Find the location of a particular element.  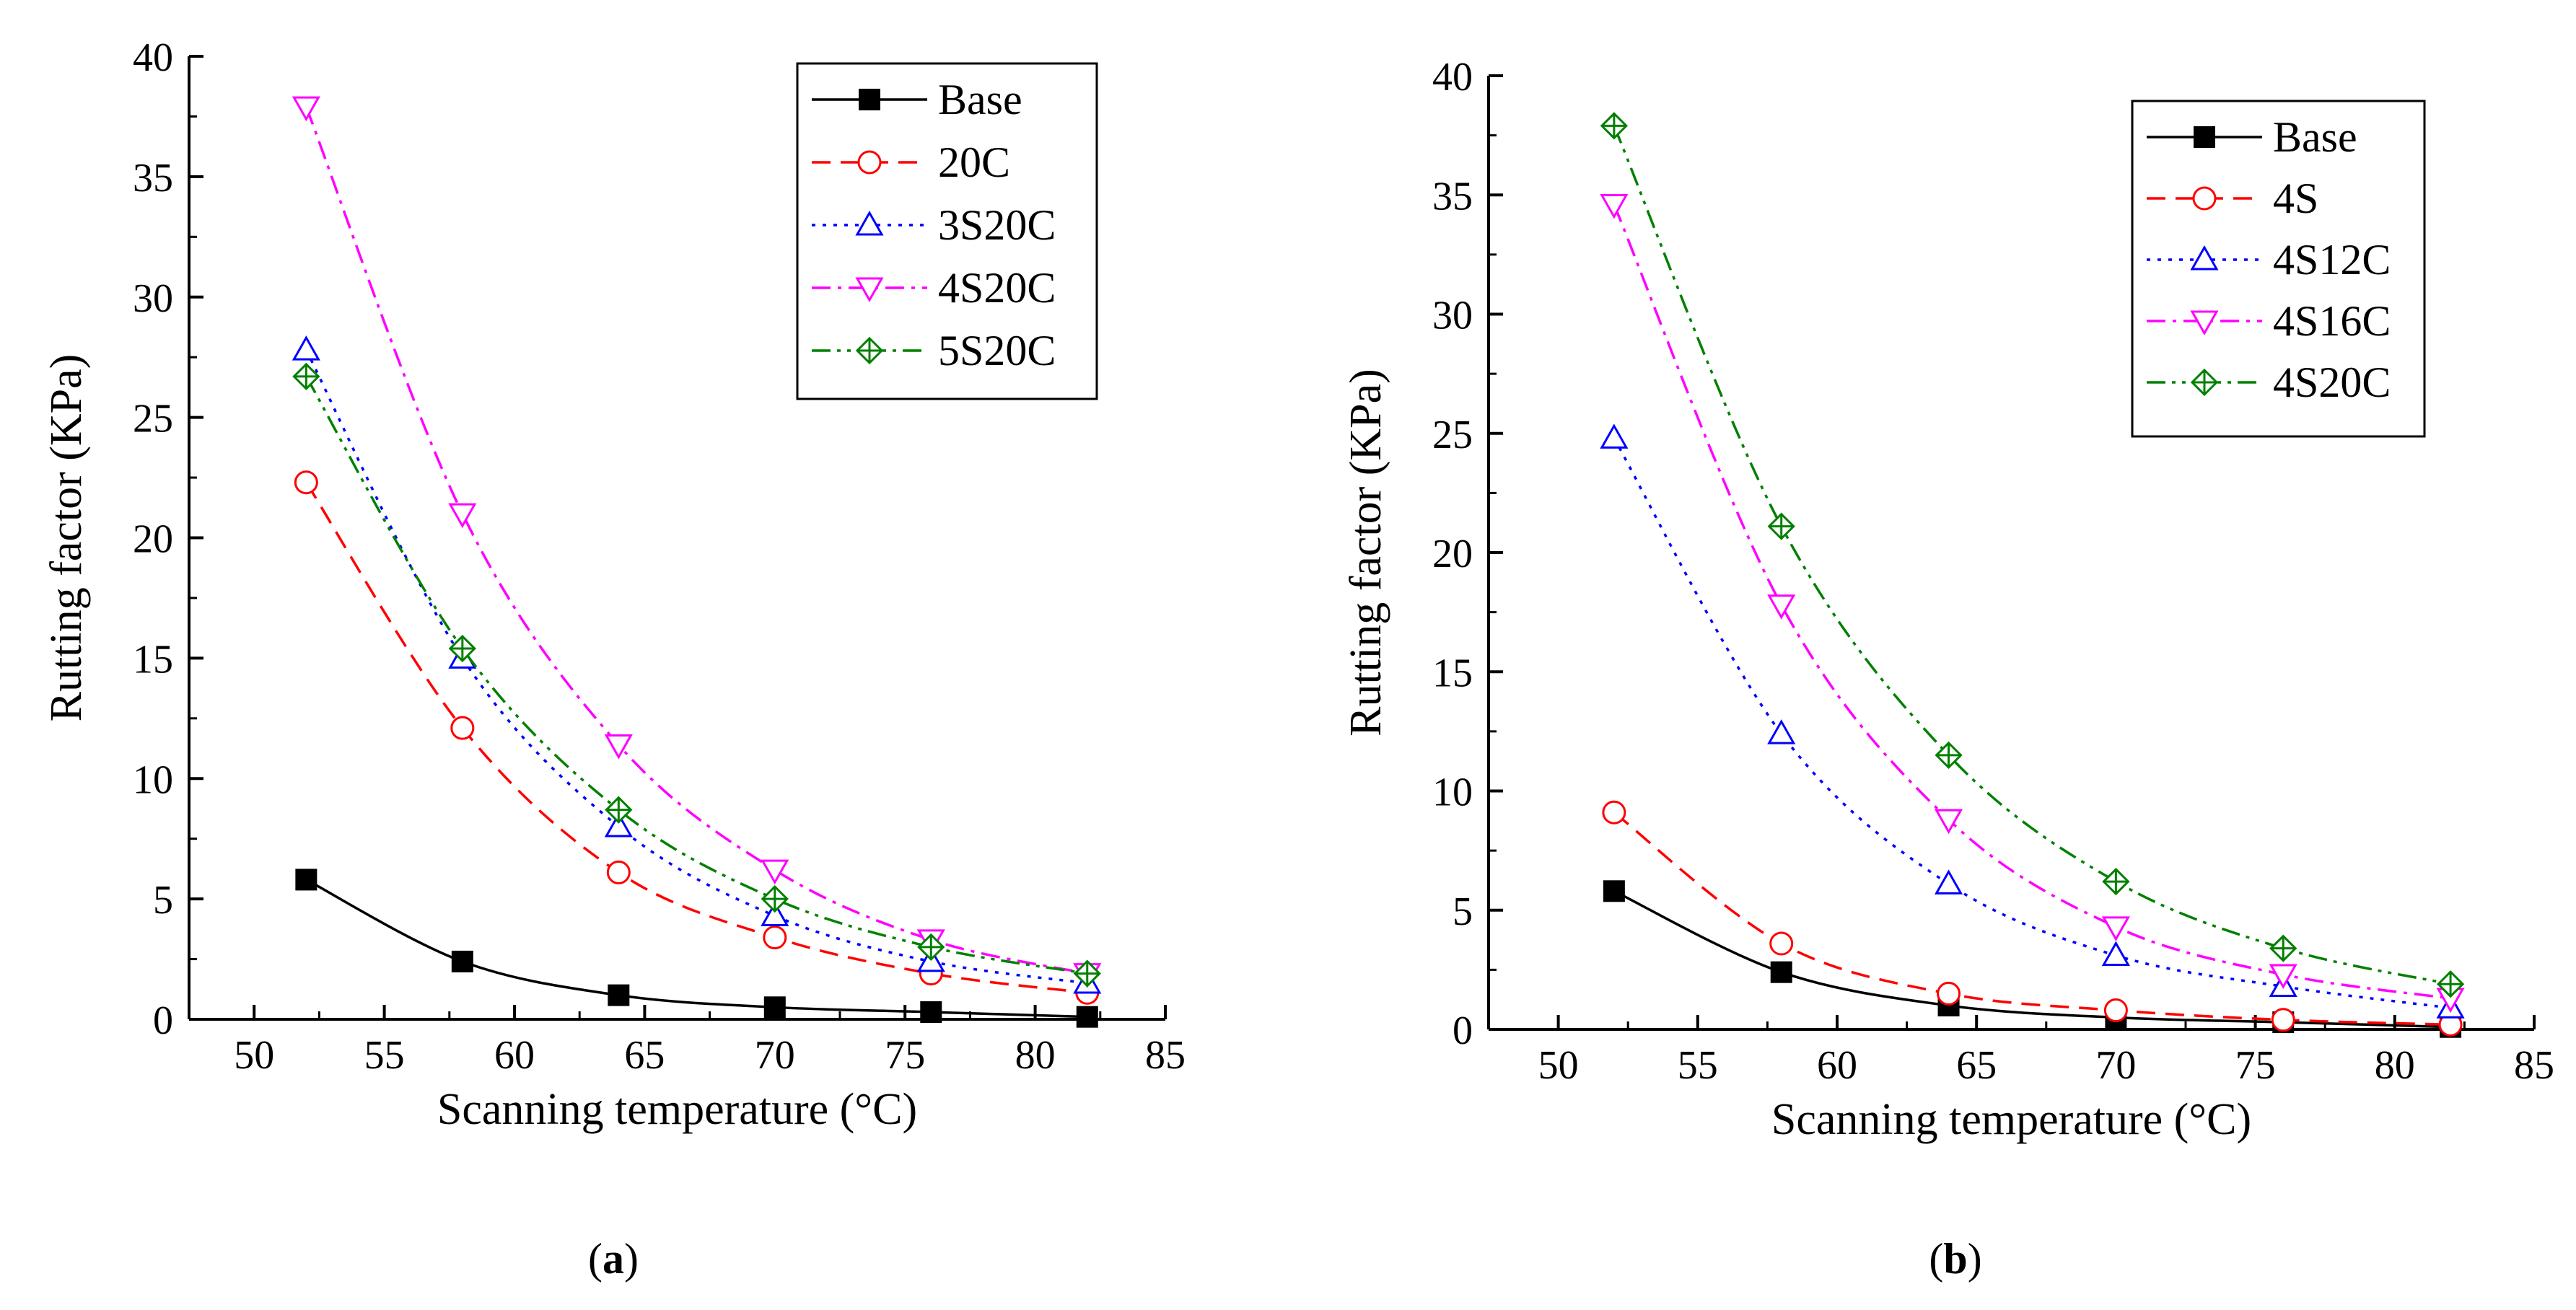

y-tick-label: 10 is located at coordinates (153, 779).